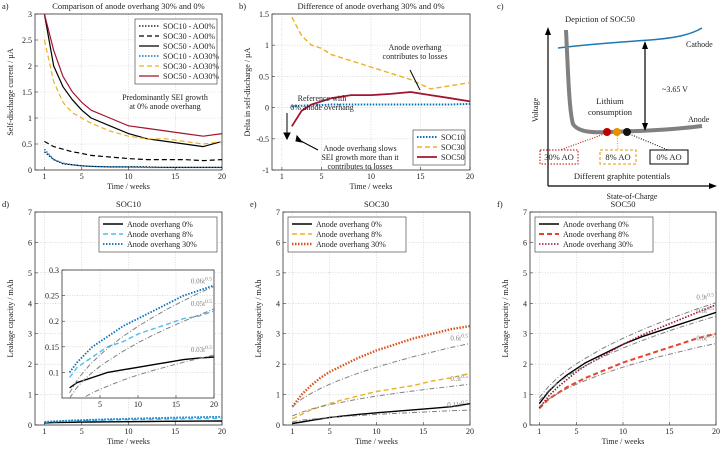 The height and width of the screenshot is (450, 725). I want to click on annotation: Anode overhang, so click(414, 47).